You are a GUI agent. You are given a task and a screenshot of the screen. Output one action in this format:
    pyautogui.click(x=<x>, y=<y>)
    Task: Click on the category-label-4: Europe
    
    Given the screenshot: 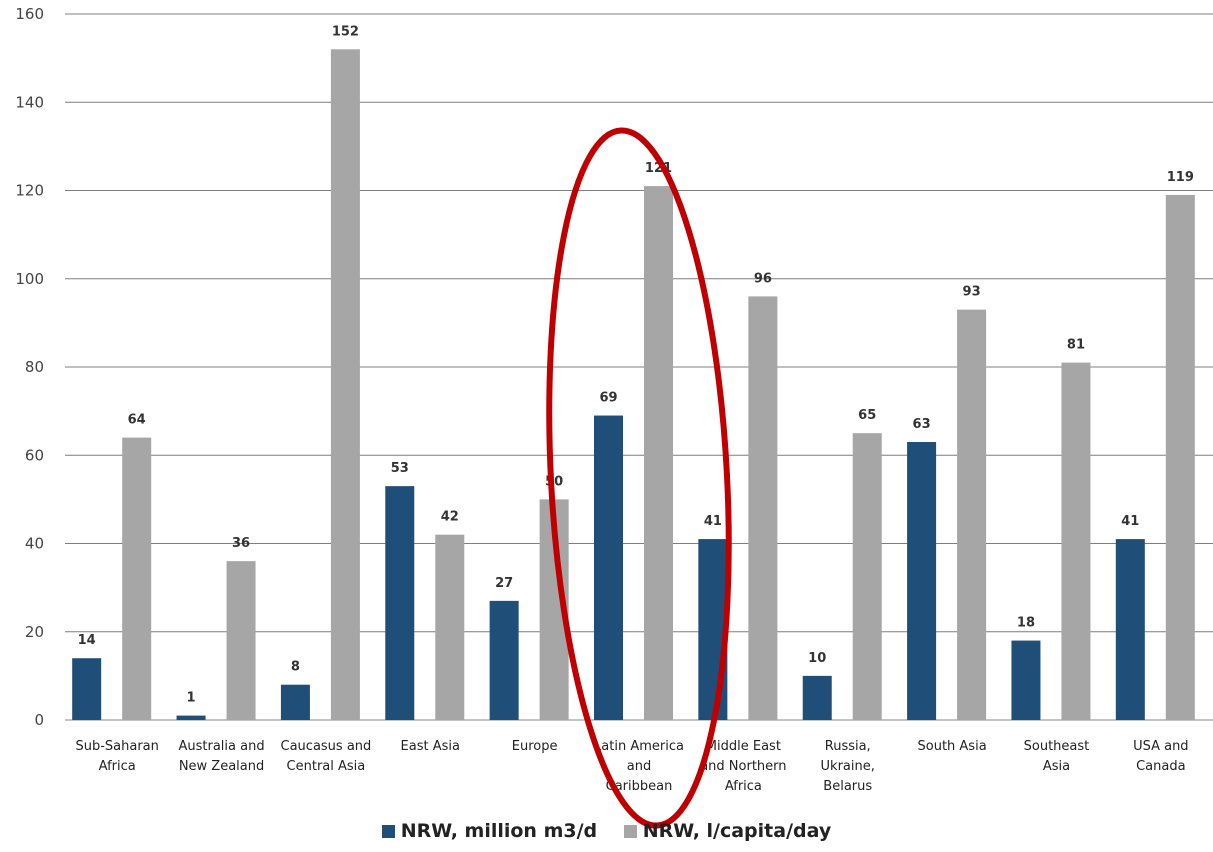 What is the action you would take?
    pyautogui.click(x=535, y=746)
    